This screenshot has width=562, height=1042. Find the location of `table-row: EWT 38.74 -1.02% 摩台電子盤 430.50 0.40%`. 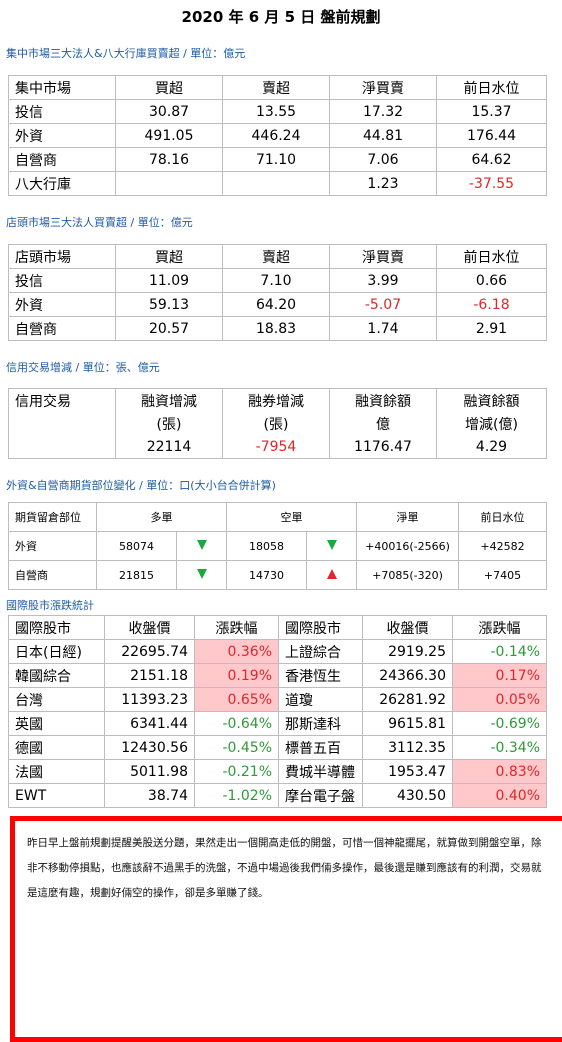

table-row: EWT 38.74 -1.02% 摩台電子盤 430.50 0.40% is located at coordinates (277, 795).